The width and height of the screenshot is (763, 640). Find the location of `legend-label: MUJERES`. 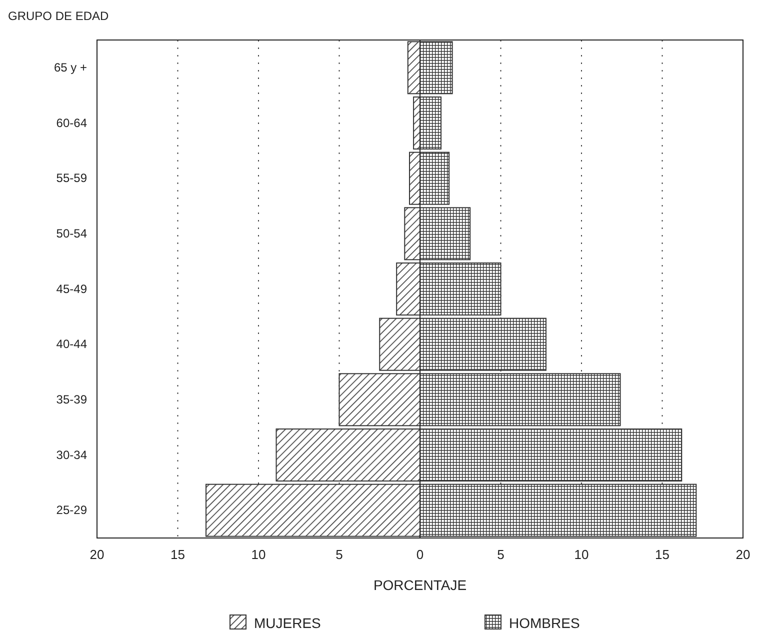

legend-label: MUJERES is located at coordinates (287, 623).